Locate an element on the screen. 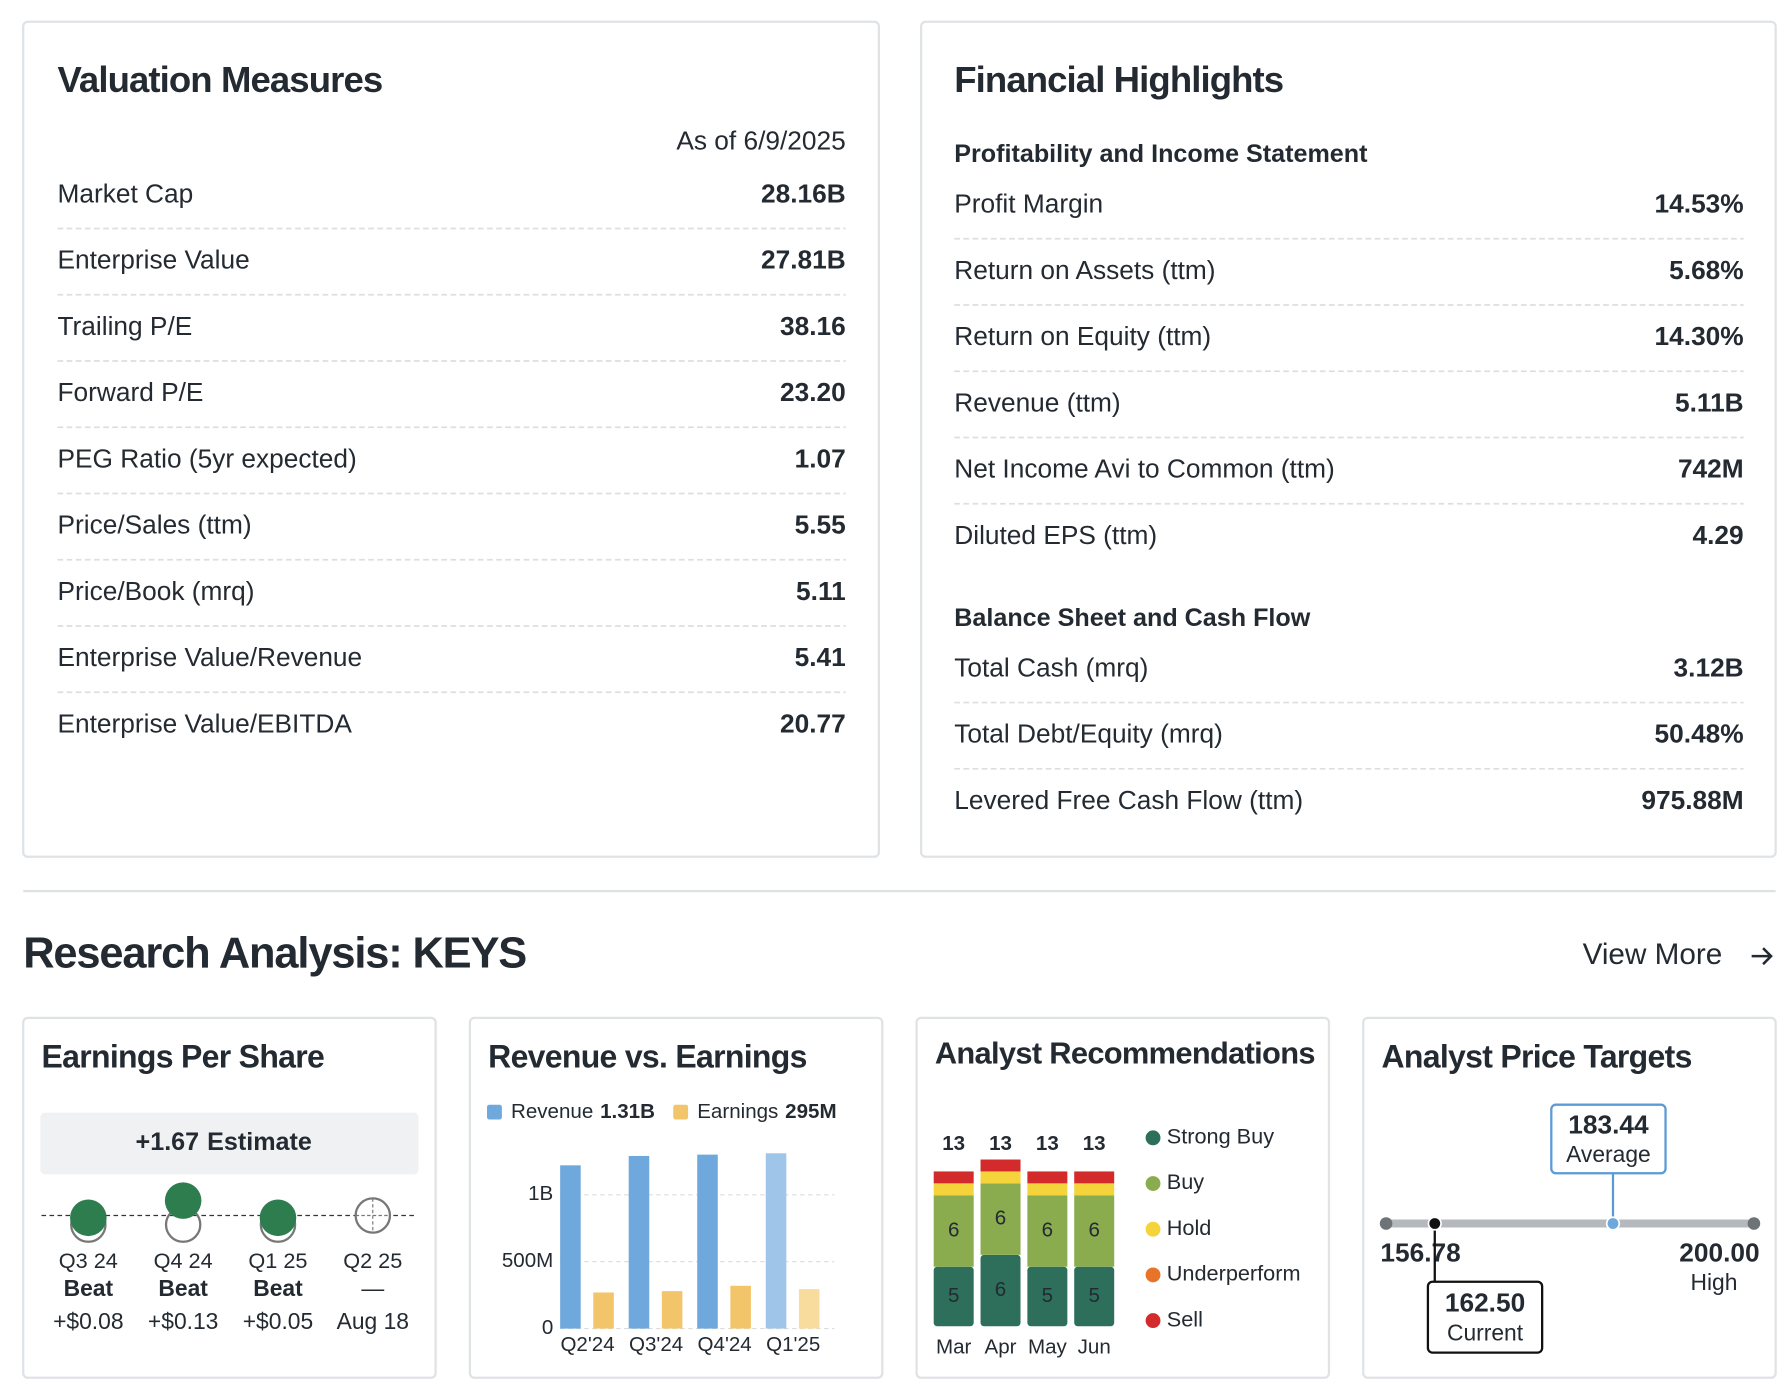  view-more-link: View More is located at coordinates (1653, 954).